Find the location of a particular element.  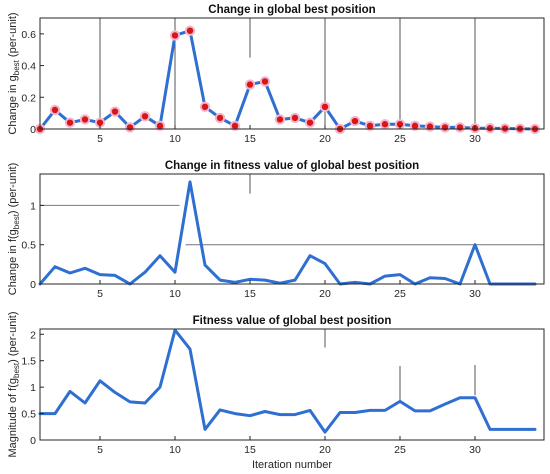

chart-title: Fitness value of global best position is located at coordinates (292, 321).